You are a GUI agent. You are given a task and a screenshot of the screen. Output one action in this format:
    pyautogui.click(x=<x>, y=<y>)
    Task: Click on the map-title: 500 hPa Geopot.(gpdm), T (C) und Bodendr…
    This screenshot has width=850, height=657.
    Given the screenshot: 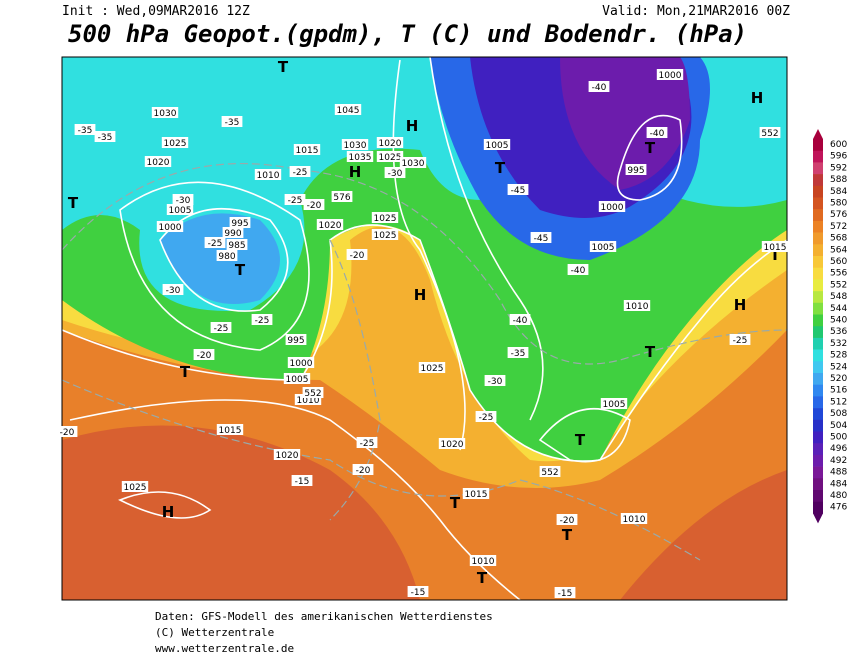 What is the action you would take?
    pyautogui.click(x=407, y=34)
    